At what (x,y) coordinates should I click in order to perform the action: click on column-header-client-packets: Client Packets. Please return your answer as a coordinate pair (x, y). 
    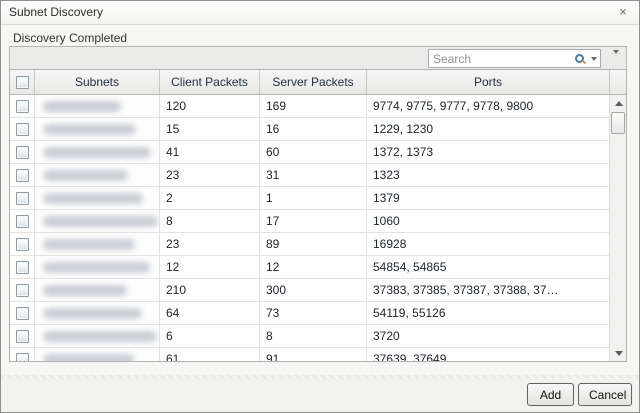
    Looking at the image, I should click on (210, 82).